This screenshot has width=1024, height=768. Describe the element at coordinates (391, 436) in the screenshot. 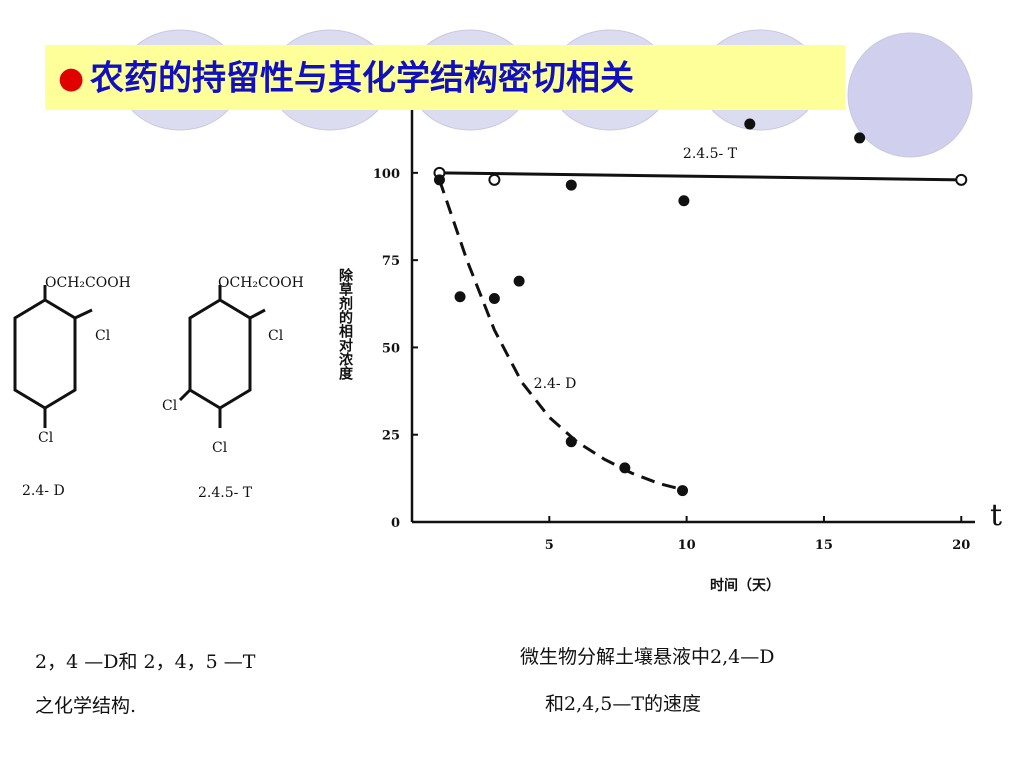

I see `y-tick-label: 25` at that location.